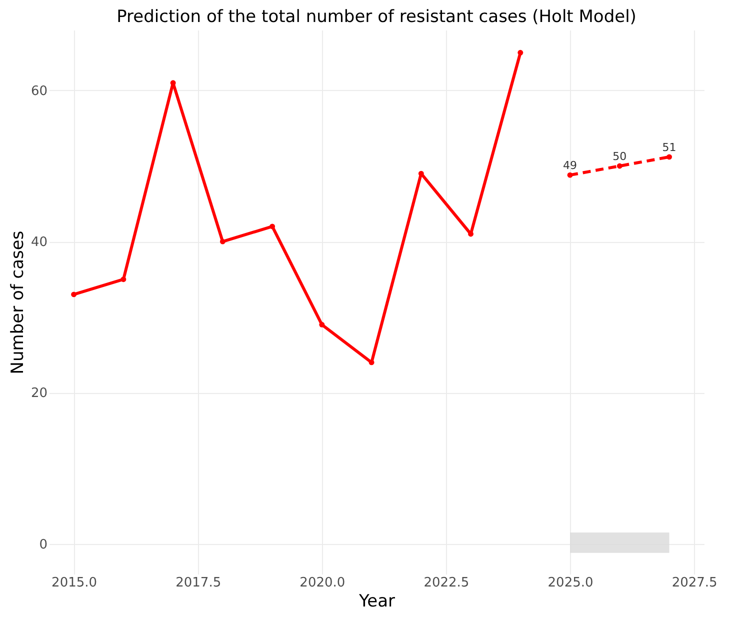  Describe the element at coordinates (43, 544) in the screenshot. I see `y-tick-label: 0` at that location.